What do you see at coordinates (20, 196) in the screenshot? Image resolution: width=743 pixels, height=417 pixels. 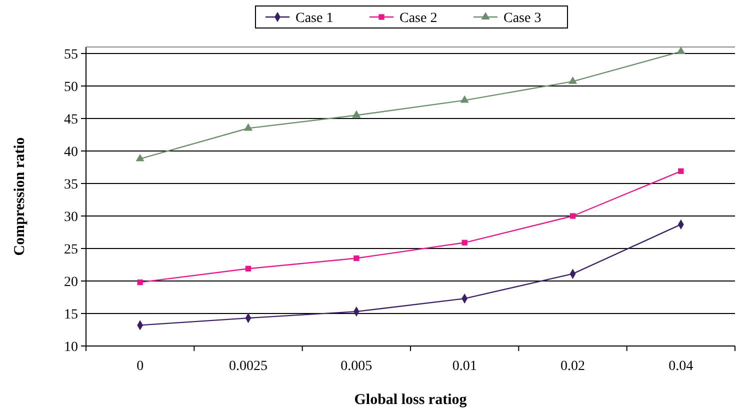 I see `y-axis-title: Compression ratio` at bounding box center [20, 196].